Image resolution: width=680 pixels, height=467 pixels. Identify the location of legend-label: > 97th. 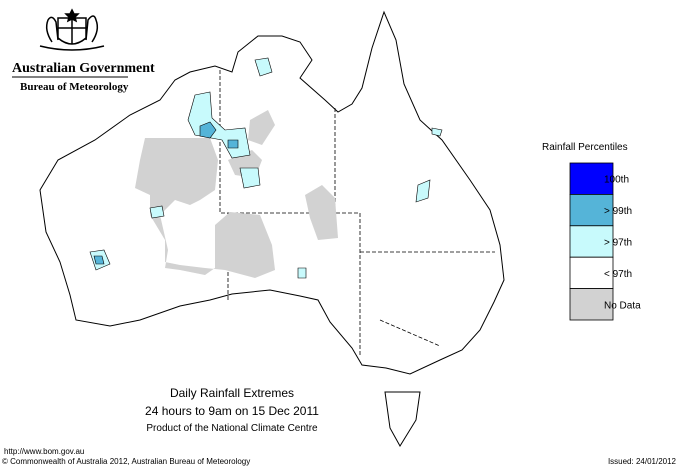
(618, 243).